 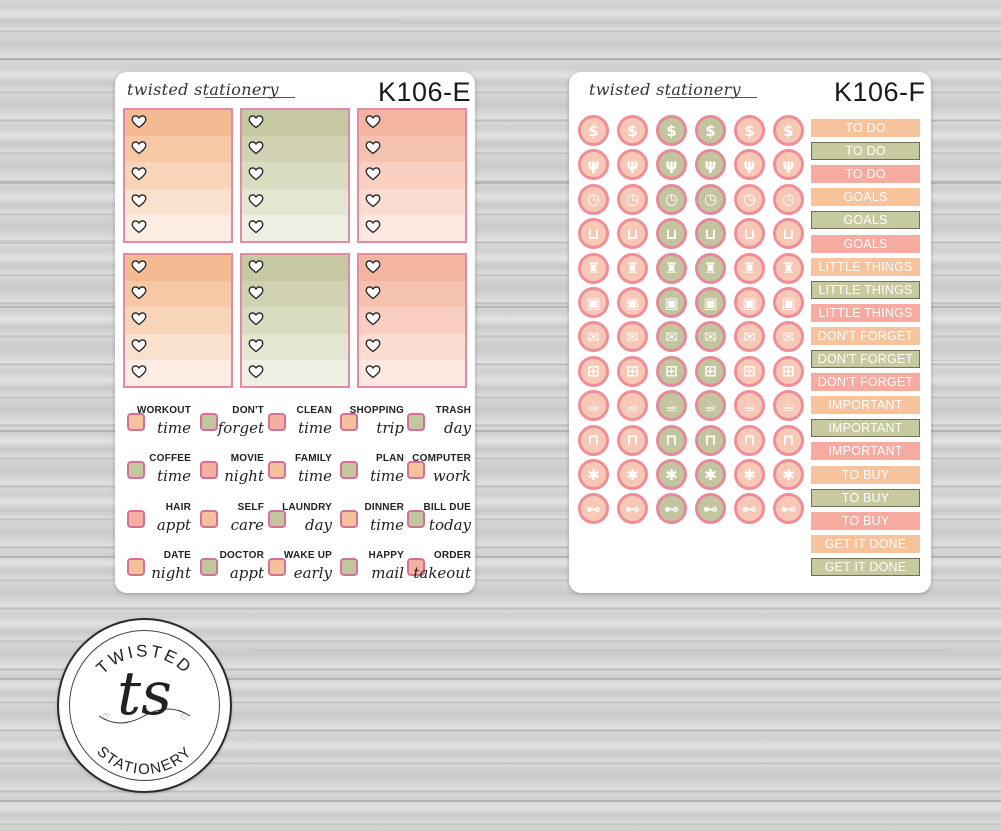 I want to click on word-sticker: HAIR appt, so click(x=159, y=520).